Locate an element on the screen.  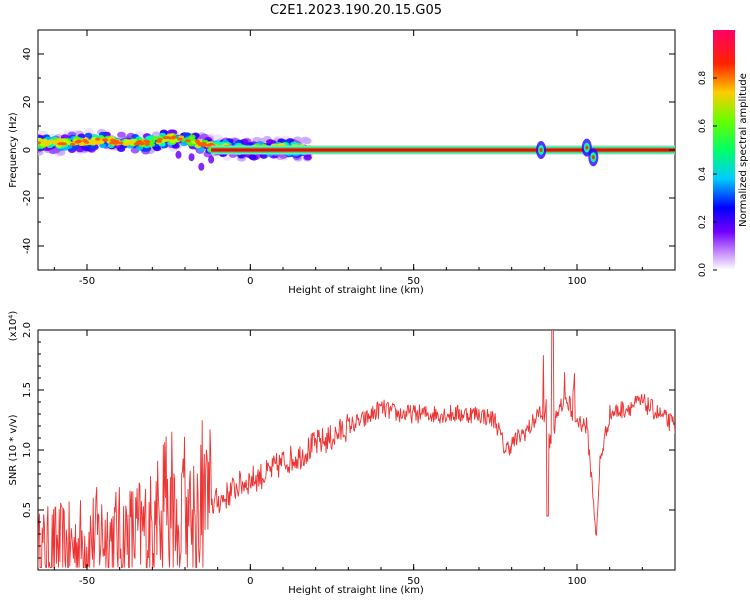
snr-y-tick-label: 1.0 is located at coordinates (27, 450).